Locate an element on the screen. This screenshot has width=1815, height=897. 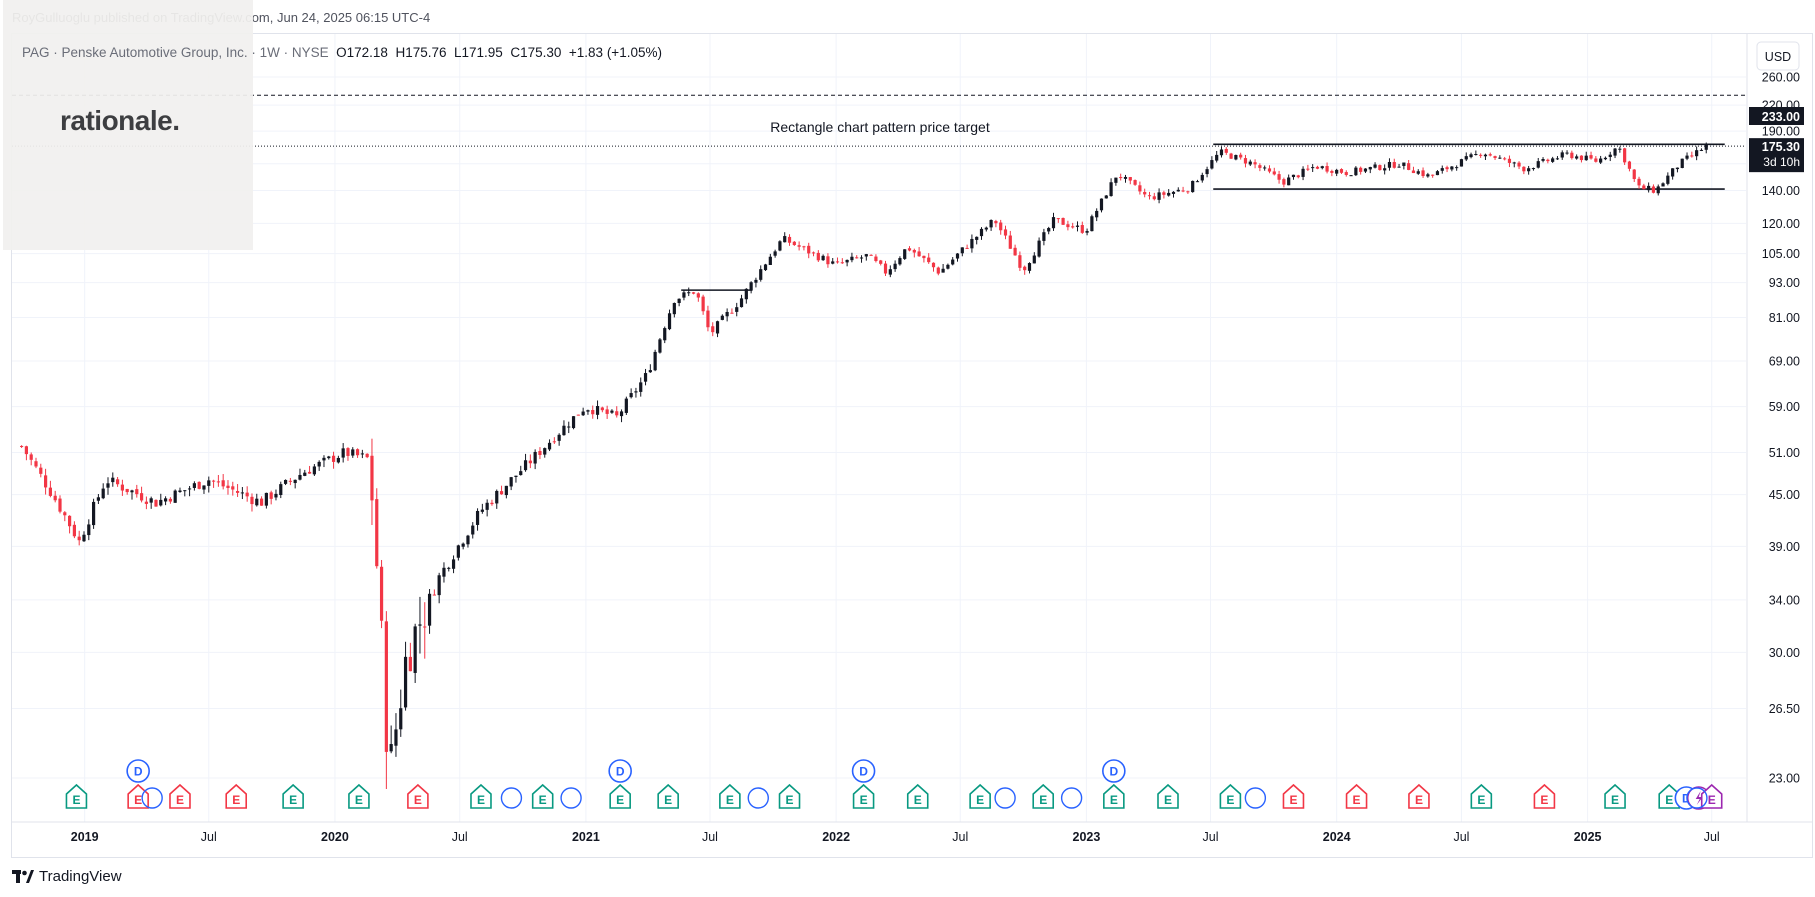
event-markers: E EDE E E E E E E EDE E E EDE E E EDE E E E E E E E E D E is located at coordinates (894, 784).